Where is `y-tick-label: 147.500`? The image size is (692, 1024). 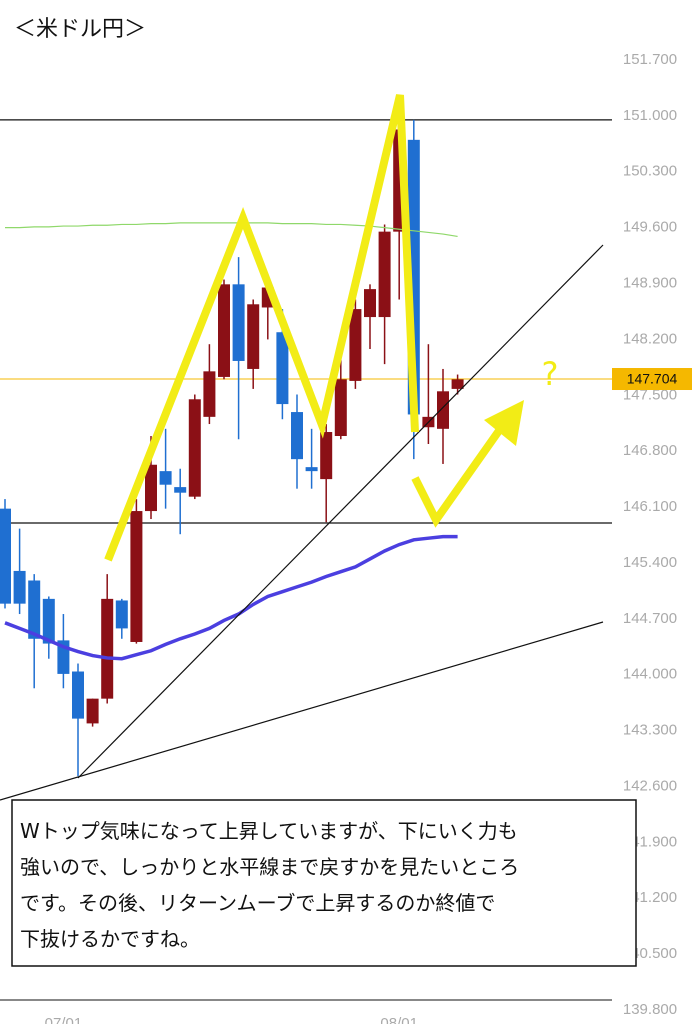 y-tick-label: 147.500 is located at coordinates (650, 394).